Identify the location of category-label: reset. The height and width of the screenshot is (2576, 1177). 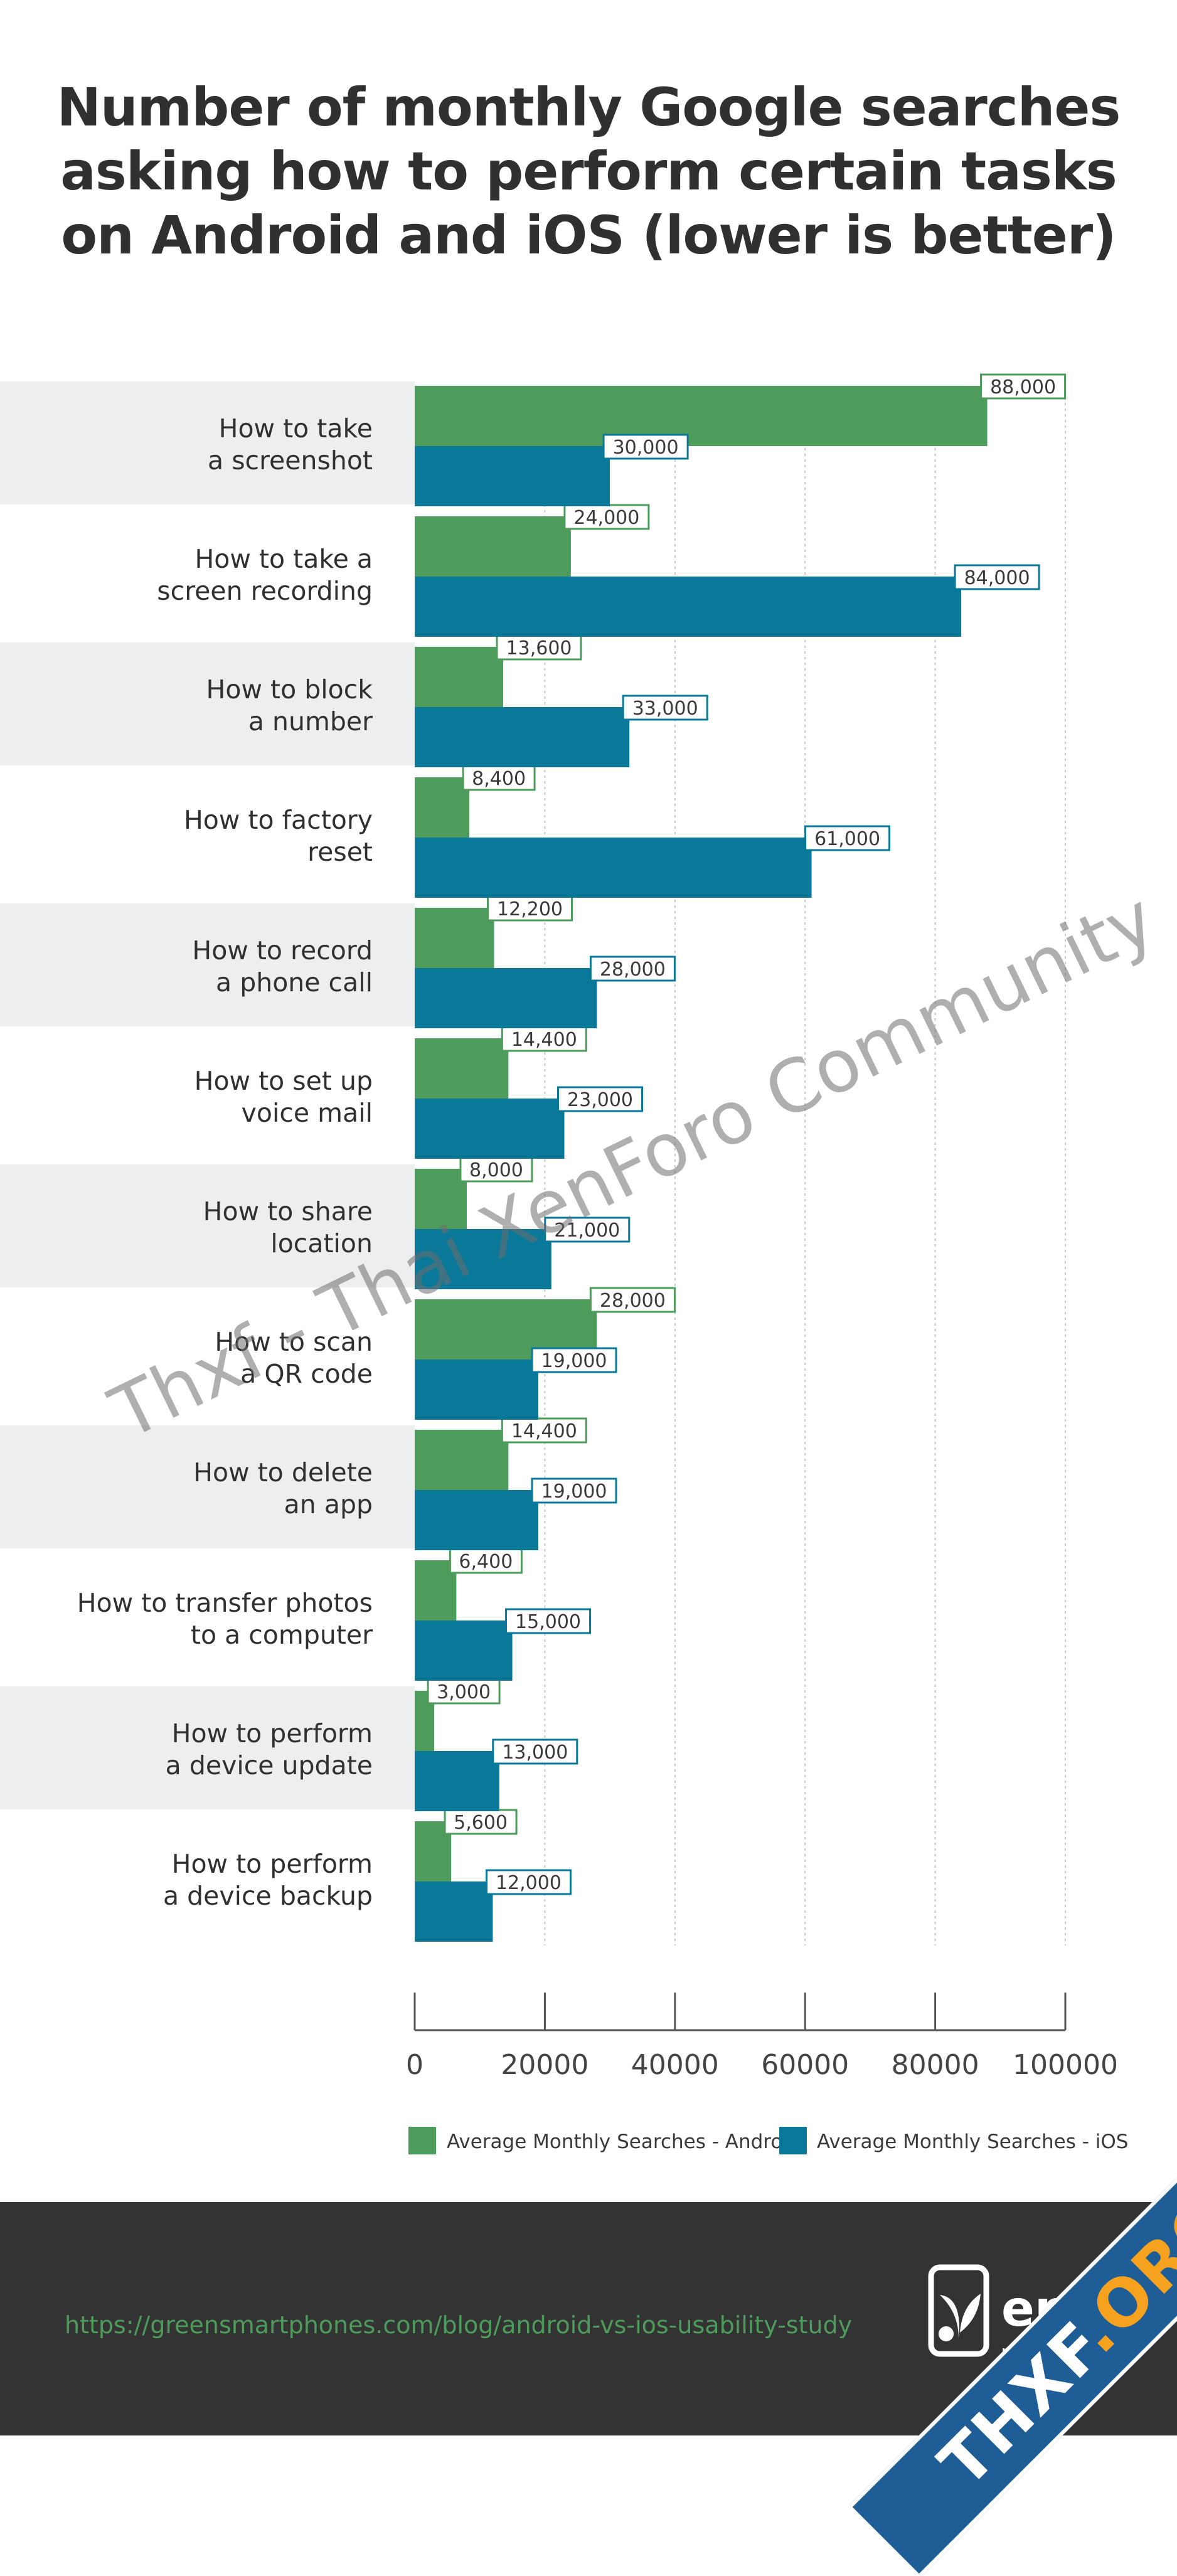
(340, 852).